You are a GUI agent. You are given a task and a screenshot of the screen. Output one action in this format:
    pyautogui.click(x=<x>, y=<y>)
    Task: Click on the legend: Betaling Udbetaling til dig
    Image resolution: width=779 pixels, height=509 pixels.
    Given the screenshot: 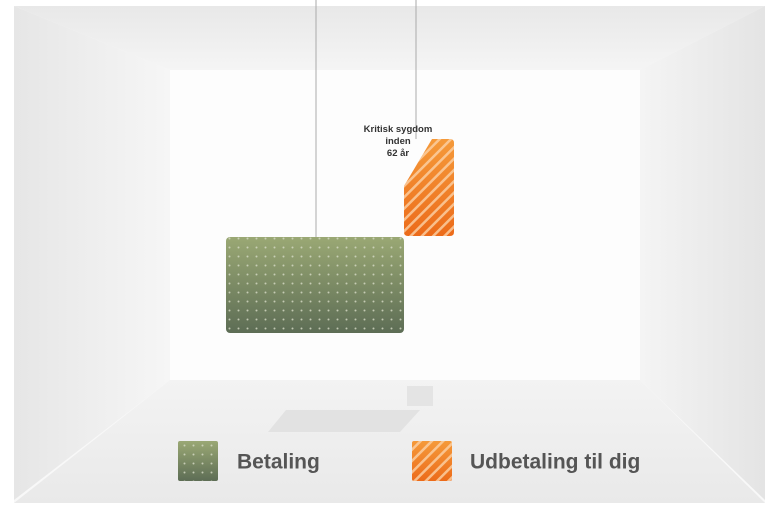 What is the action you would take?
    pyautogui.click(x=409, y=461)
    